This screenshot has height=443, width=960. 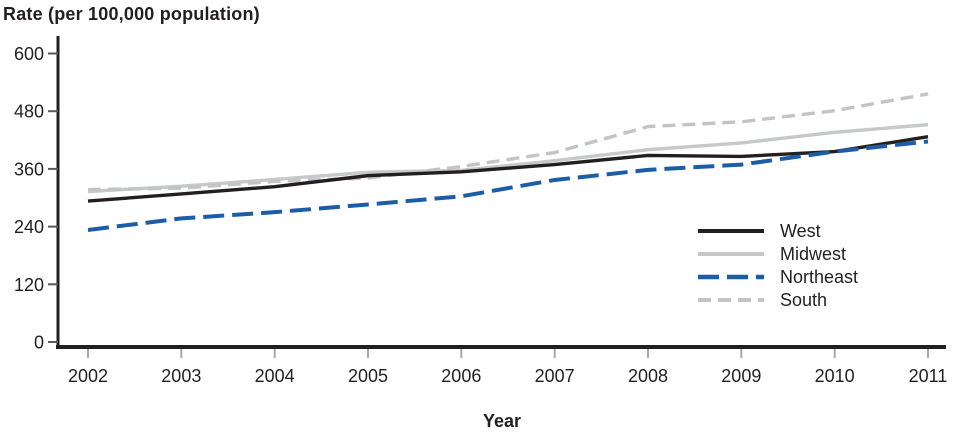 I want to click on legend-label-south: South, so click(x=804, y=300).